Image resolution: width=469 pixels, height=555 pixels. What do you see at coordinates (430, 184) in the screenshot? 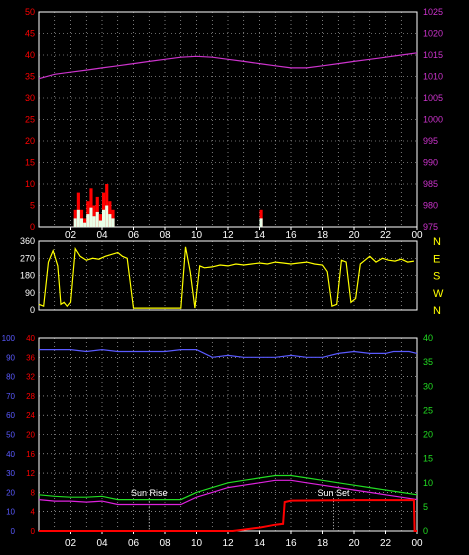
I see `y-tick-pressure: 985` at bounding box center [430, 184].